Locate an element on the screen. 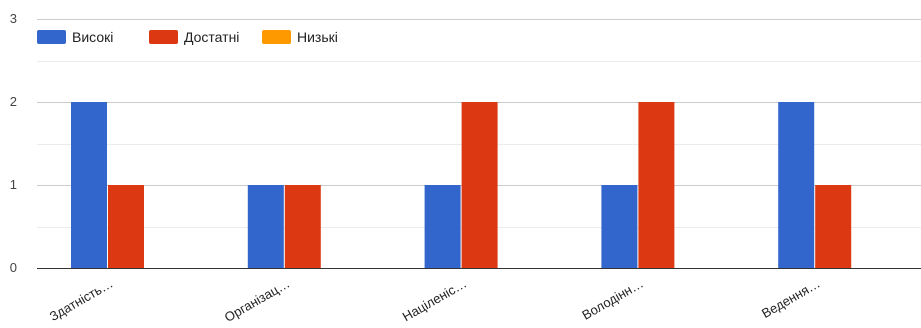 The width and height of the screenshot is (921, 328). legend: Високі Достатні Низькі is located at coordinates (187, 37).